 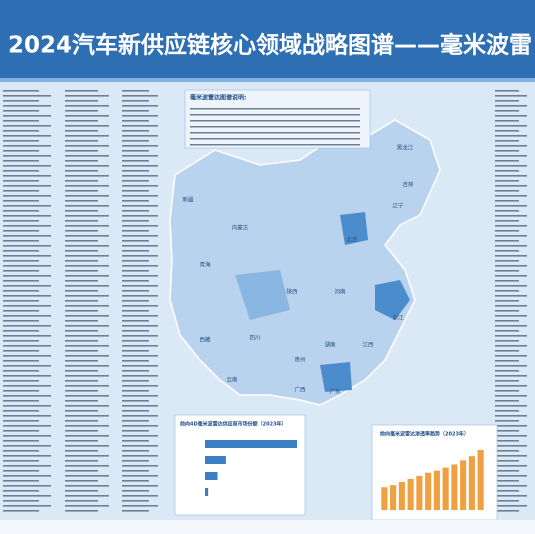 What do you see at coordinates (424, 434) in the screenshot?
I see `chart-title: 前向毫米波雷达渗透率趋势（2023年）` at bounding box center [424, 434].